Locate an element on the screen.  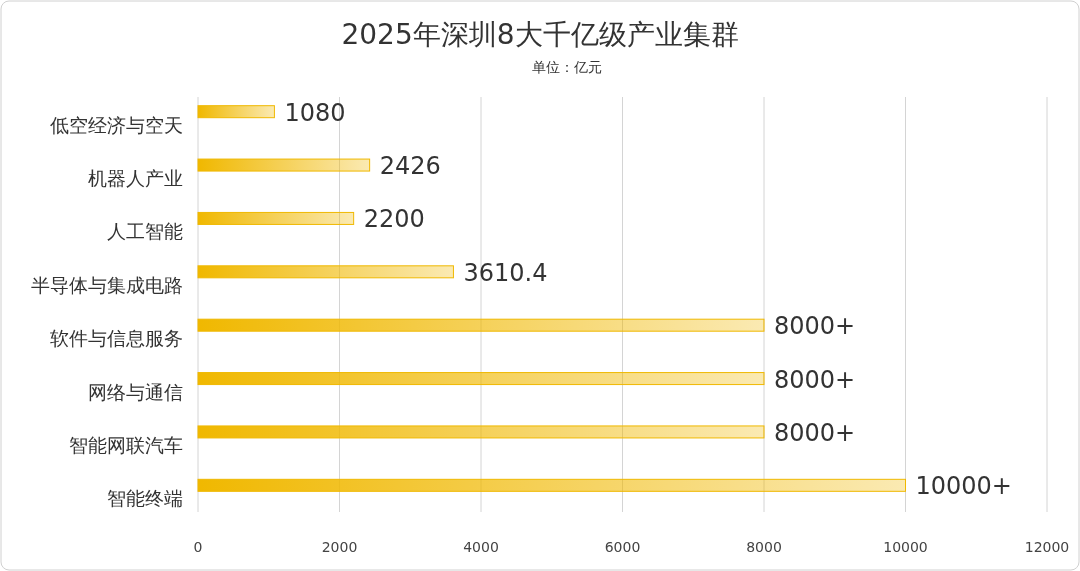
x-tick-label: 0 is located at coordinates (198, 547).